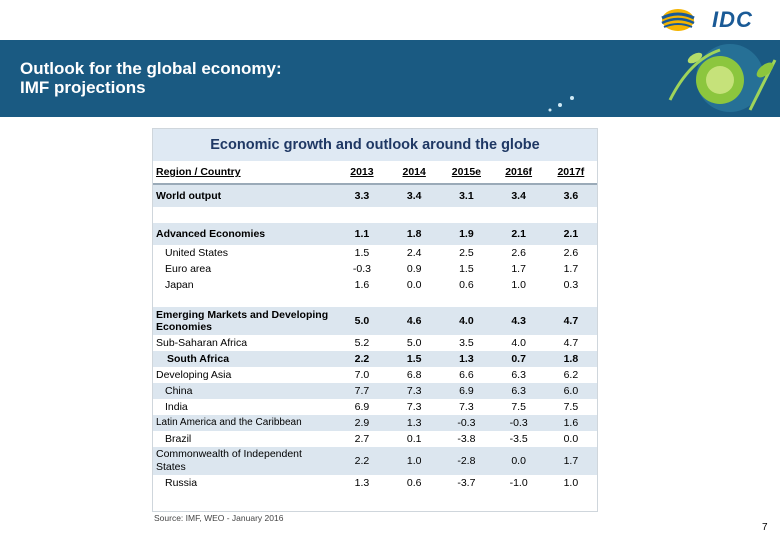  What do you see at coordinates (244, 195) in the screenshot?
I see `row-label: World output` at bounding box center [244, 195].